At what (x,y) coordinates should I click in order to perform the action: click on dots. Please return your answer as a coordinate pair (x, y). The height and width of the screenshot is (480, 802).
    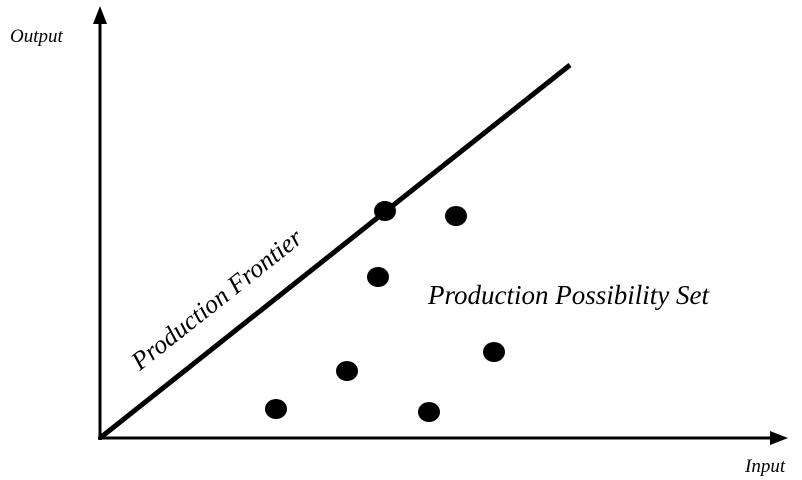
    Looking at the image, I should click on (385, 311).